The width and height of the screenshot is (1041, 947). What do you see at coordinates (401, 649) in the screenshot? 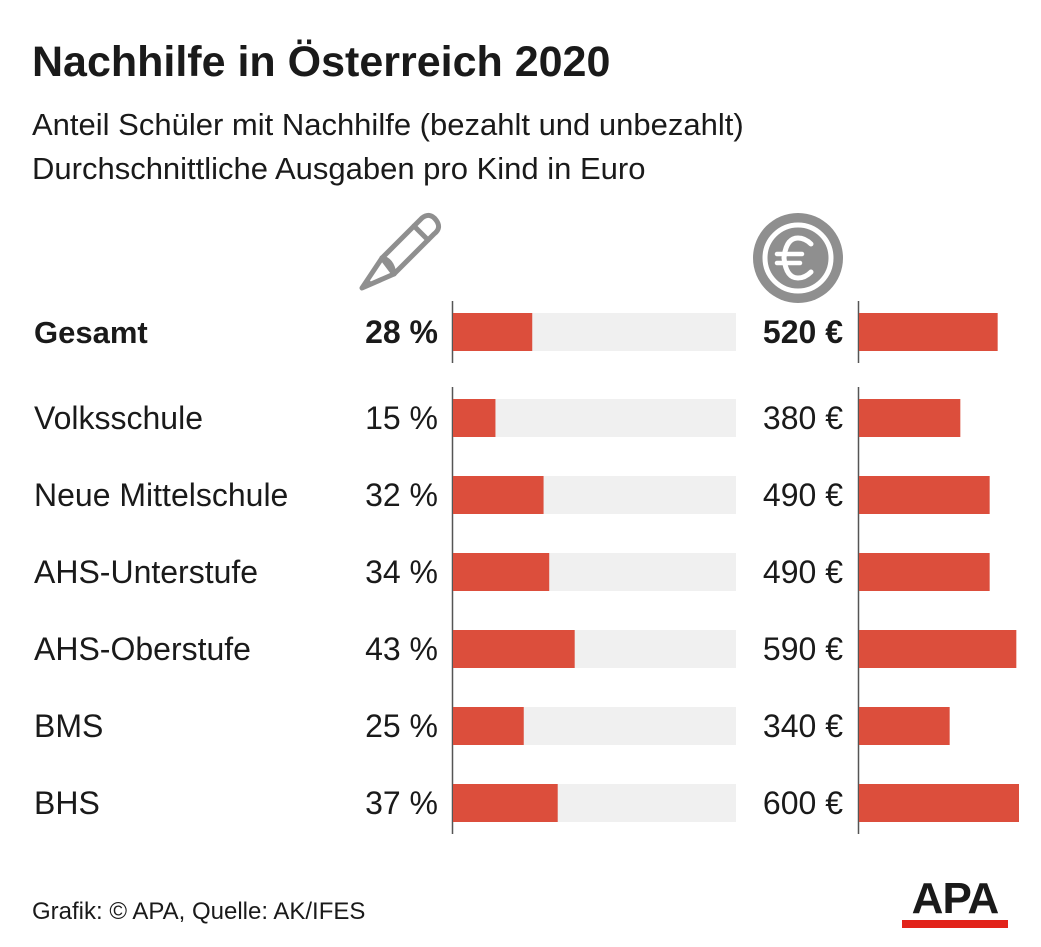
I see `share-value-label: 43 %` at bounding box center [401, 649].